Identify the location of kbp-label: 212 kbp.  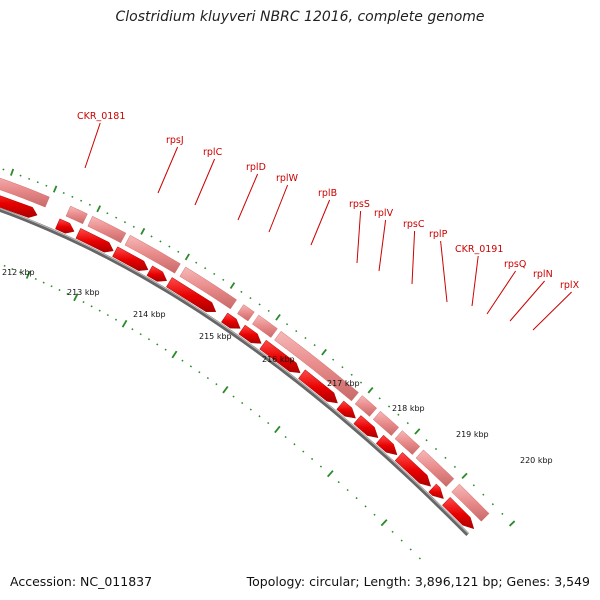
(18, 272).